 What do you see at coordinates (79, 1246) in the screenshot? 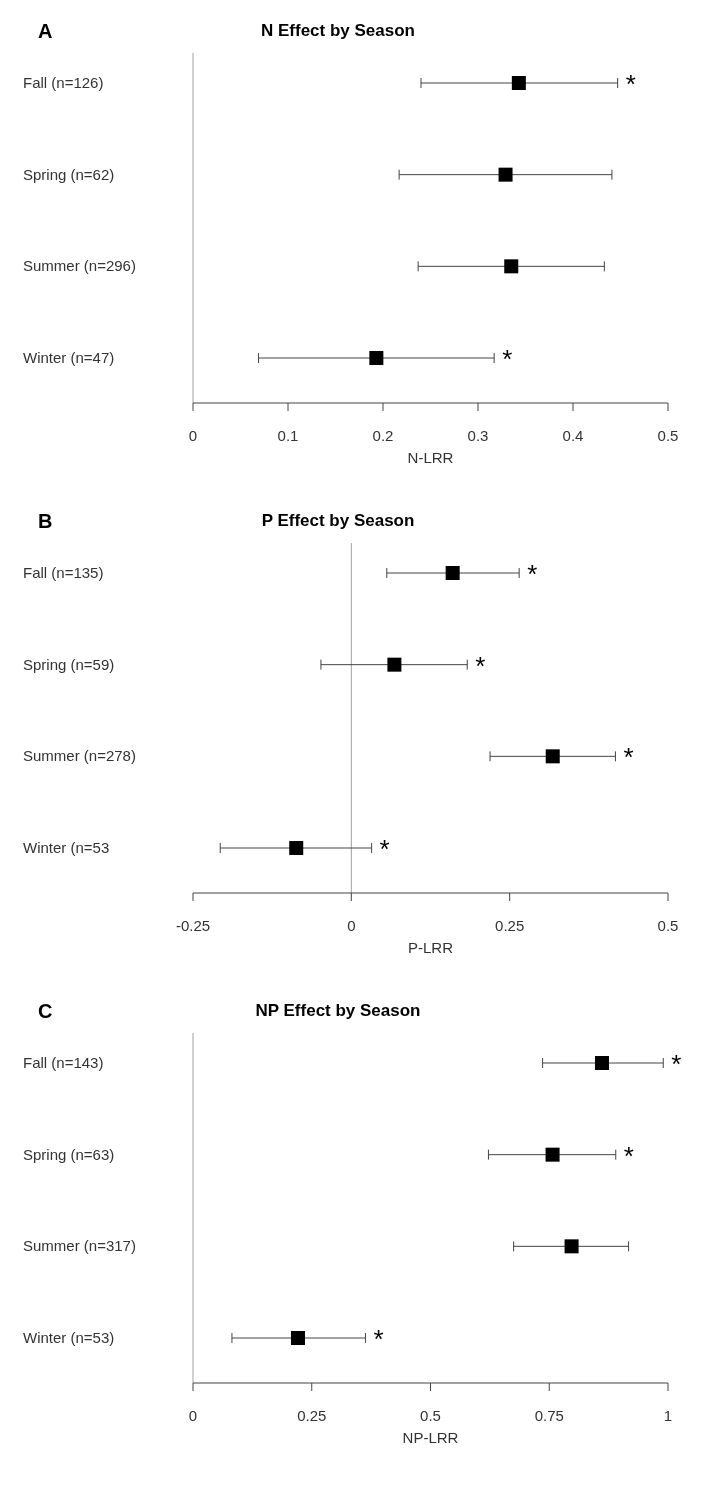
I see `y-tick-label: Summer (n=317)` at bounding box center [79, 1246].